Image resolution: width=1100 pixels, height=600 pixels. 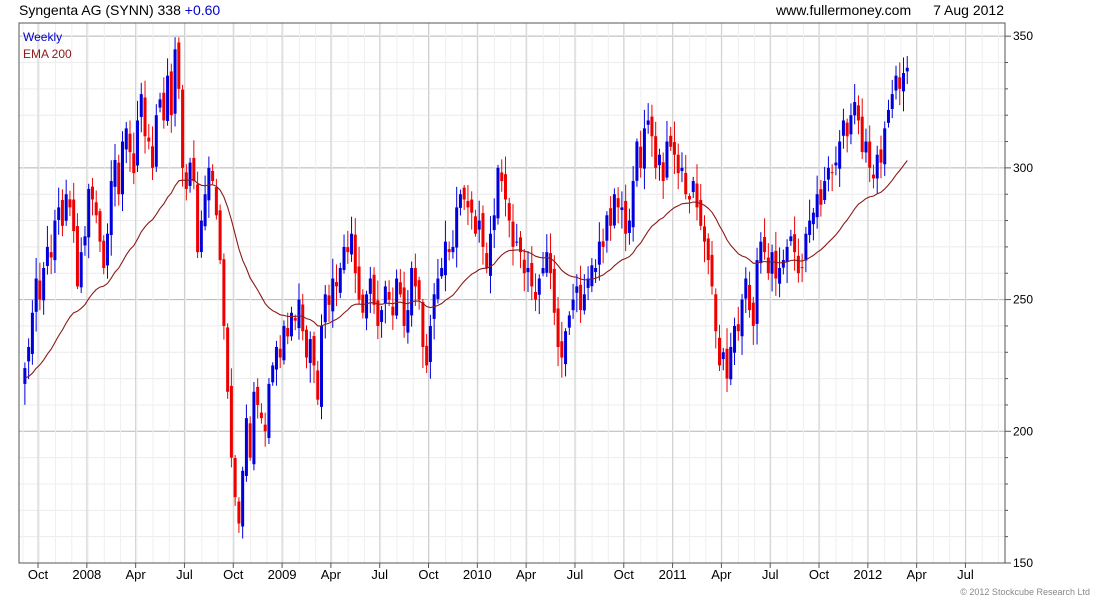 I want to click on y-tick-label: 250, so click(x=1023, y=300).